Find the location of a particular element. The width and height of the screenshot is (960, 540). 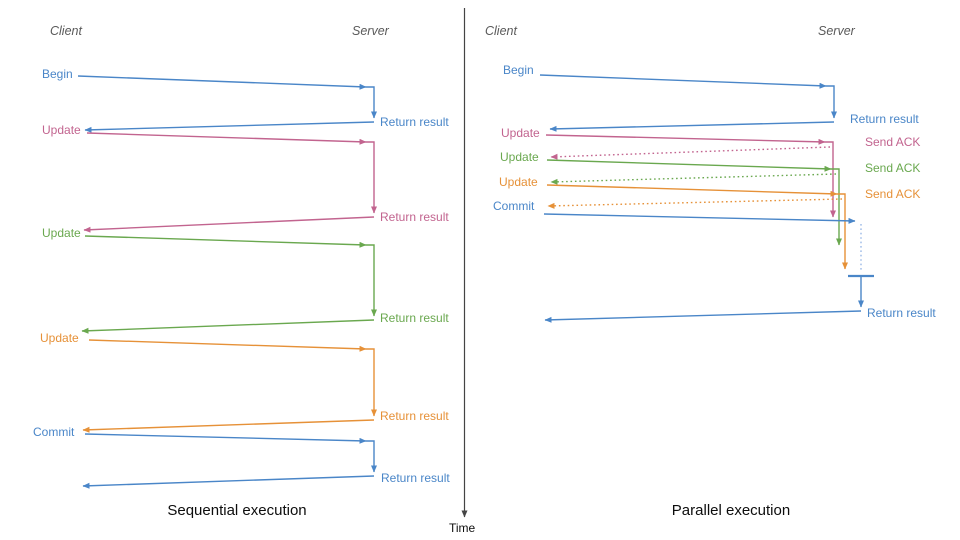

column-header-client-sequential: Client is located at coordinates (66, 31).